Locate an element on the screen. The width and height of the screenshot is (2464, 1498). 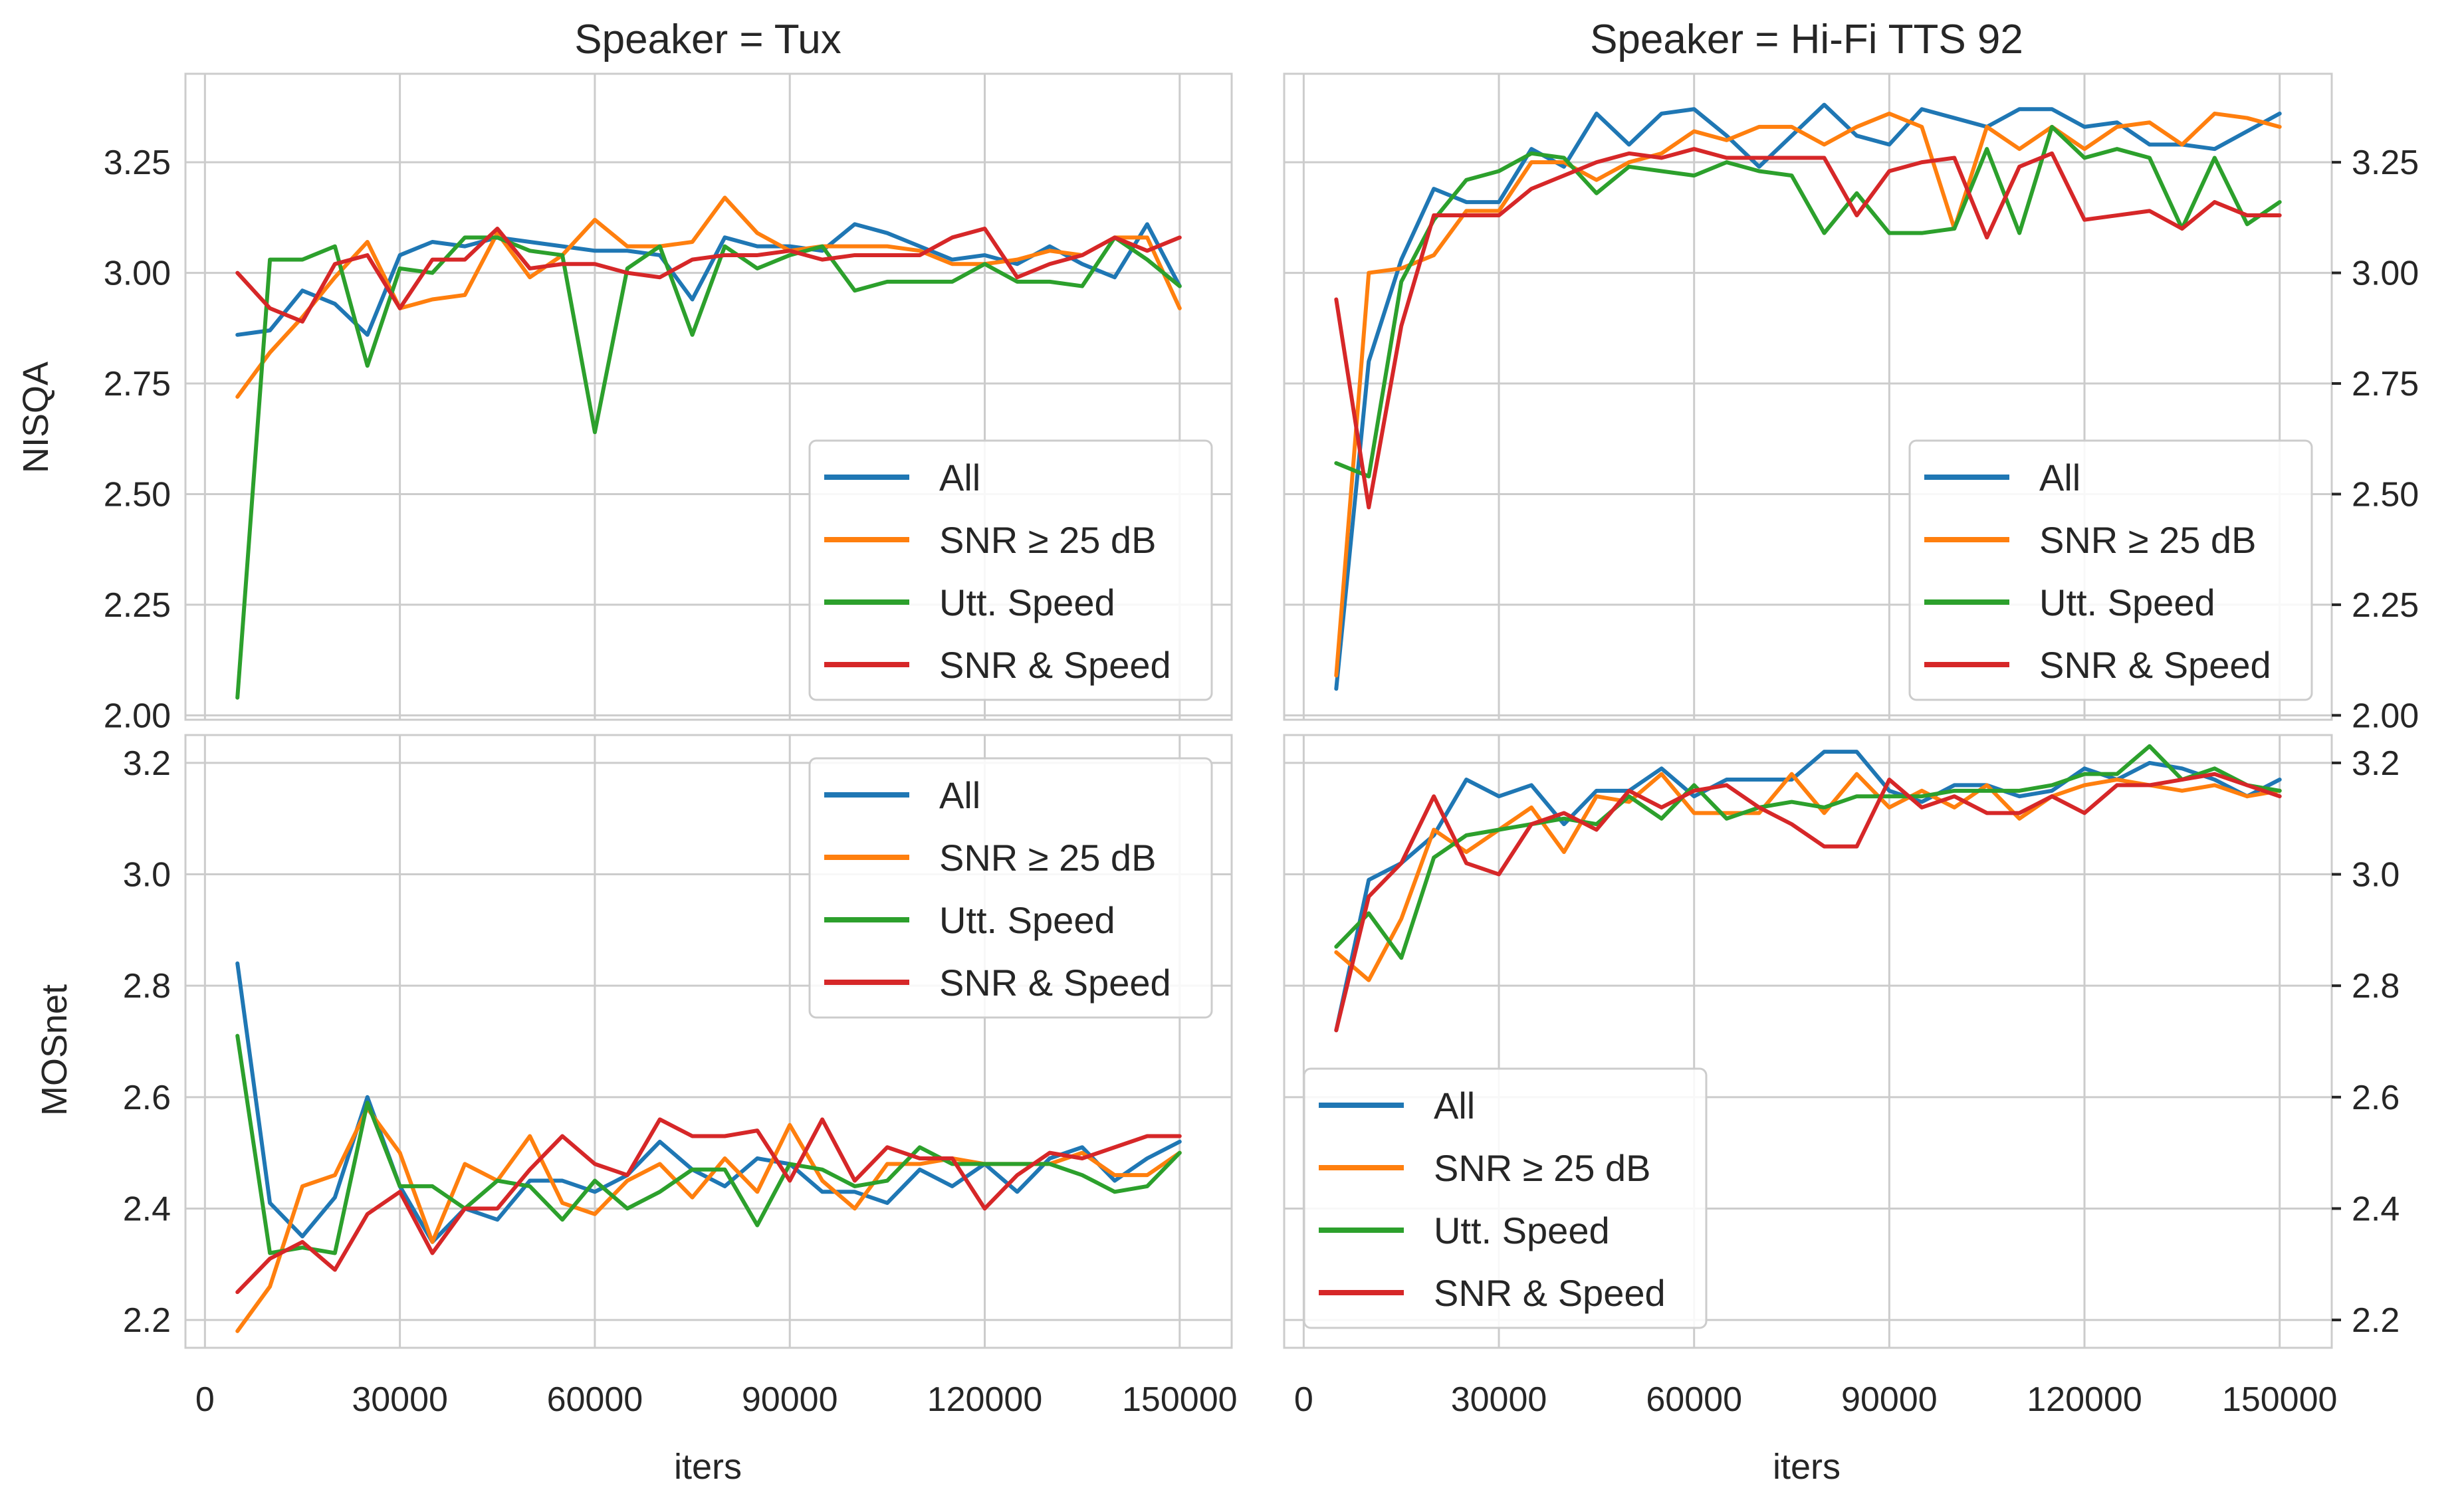
xlabel-left: iters is located at coordinates (708, 1467).